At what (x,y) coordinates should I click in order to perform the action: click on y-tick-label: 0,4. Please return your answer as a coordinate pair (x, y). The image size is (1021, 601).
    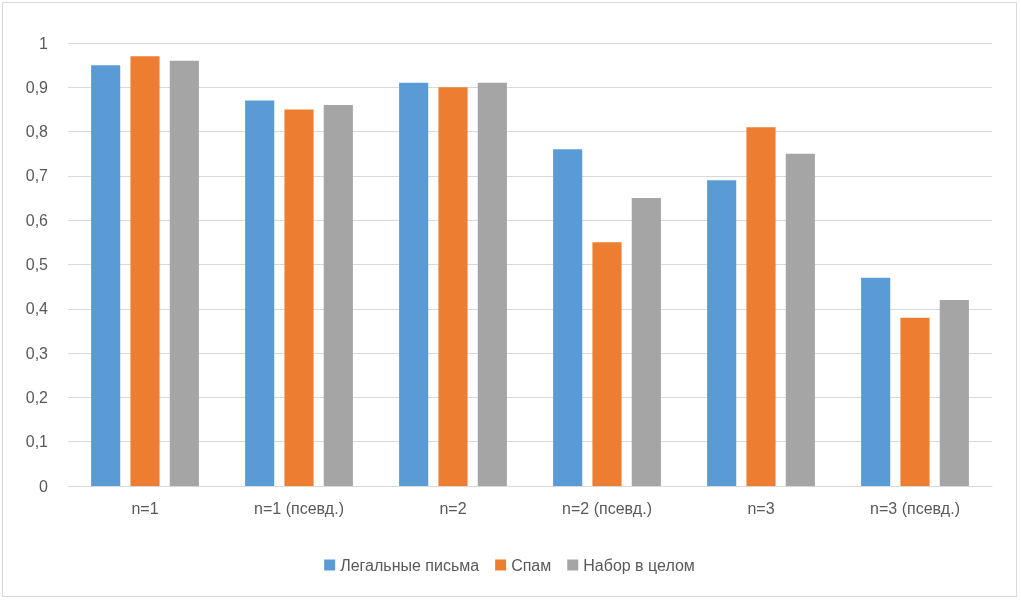
    Looking at the image, I should click on (37, 309).